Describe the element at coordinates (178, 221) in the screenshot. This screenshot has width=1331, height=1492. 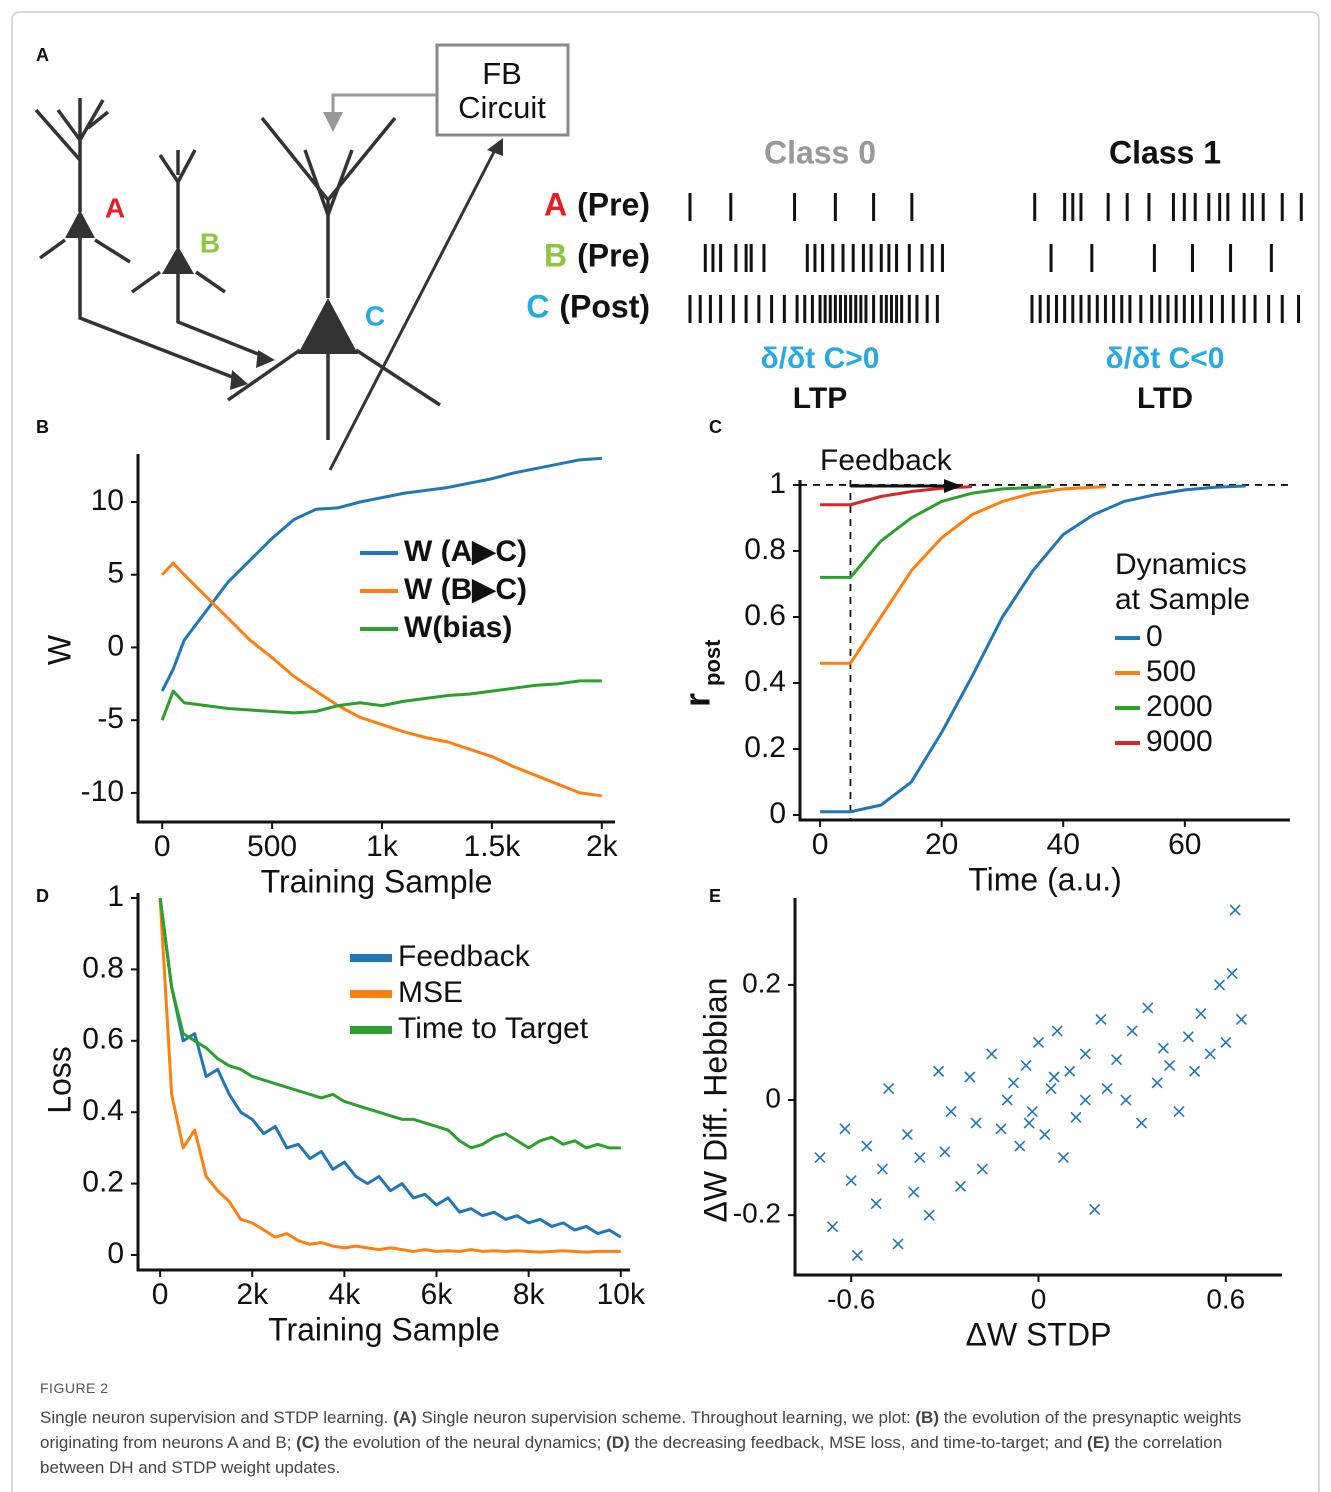
I see `neuron-b-dendrite` at that location.